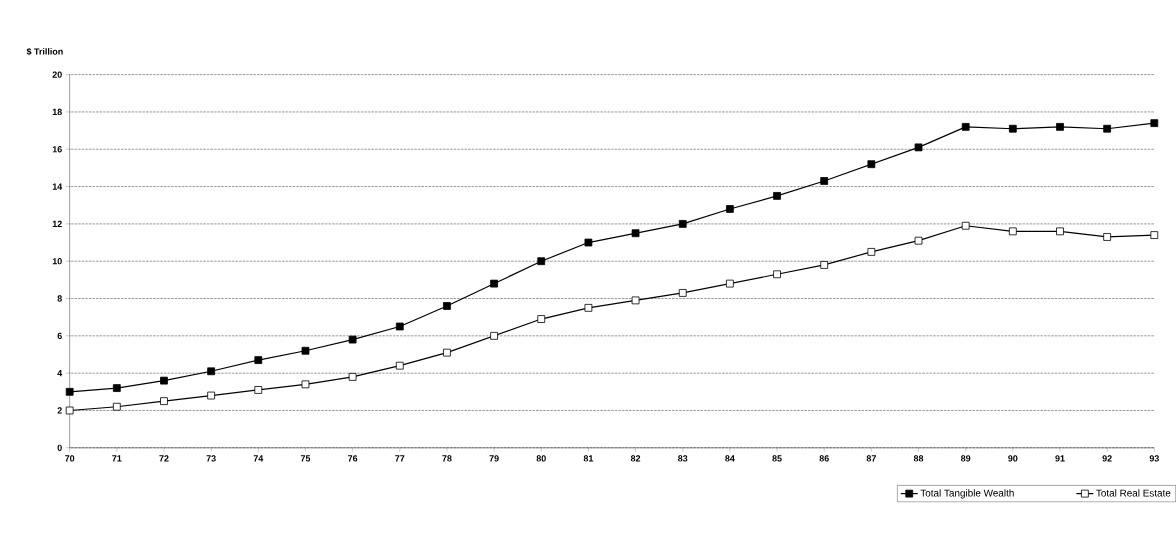 The width and height of the screenshot is (1176, 560). I want to click on x-tick-label: 78, so click(447, 458).